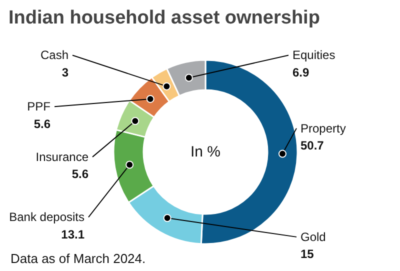 The width and height of the screenshot is (400, 271). What do you see at coordinates (314, 55) in the screenshot?
I see `slice-label: Equities` at bounding box center [314, 55].